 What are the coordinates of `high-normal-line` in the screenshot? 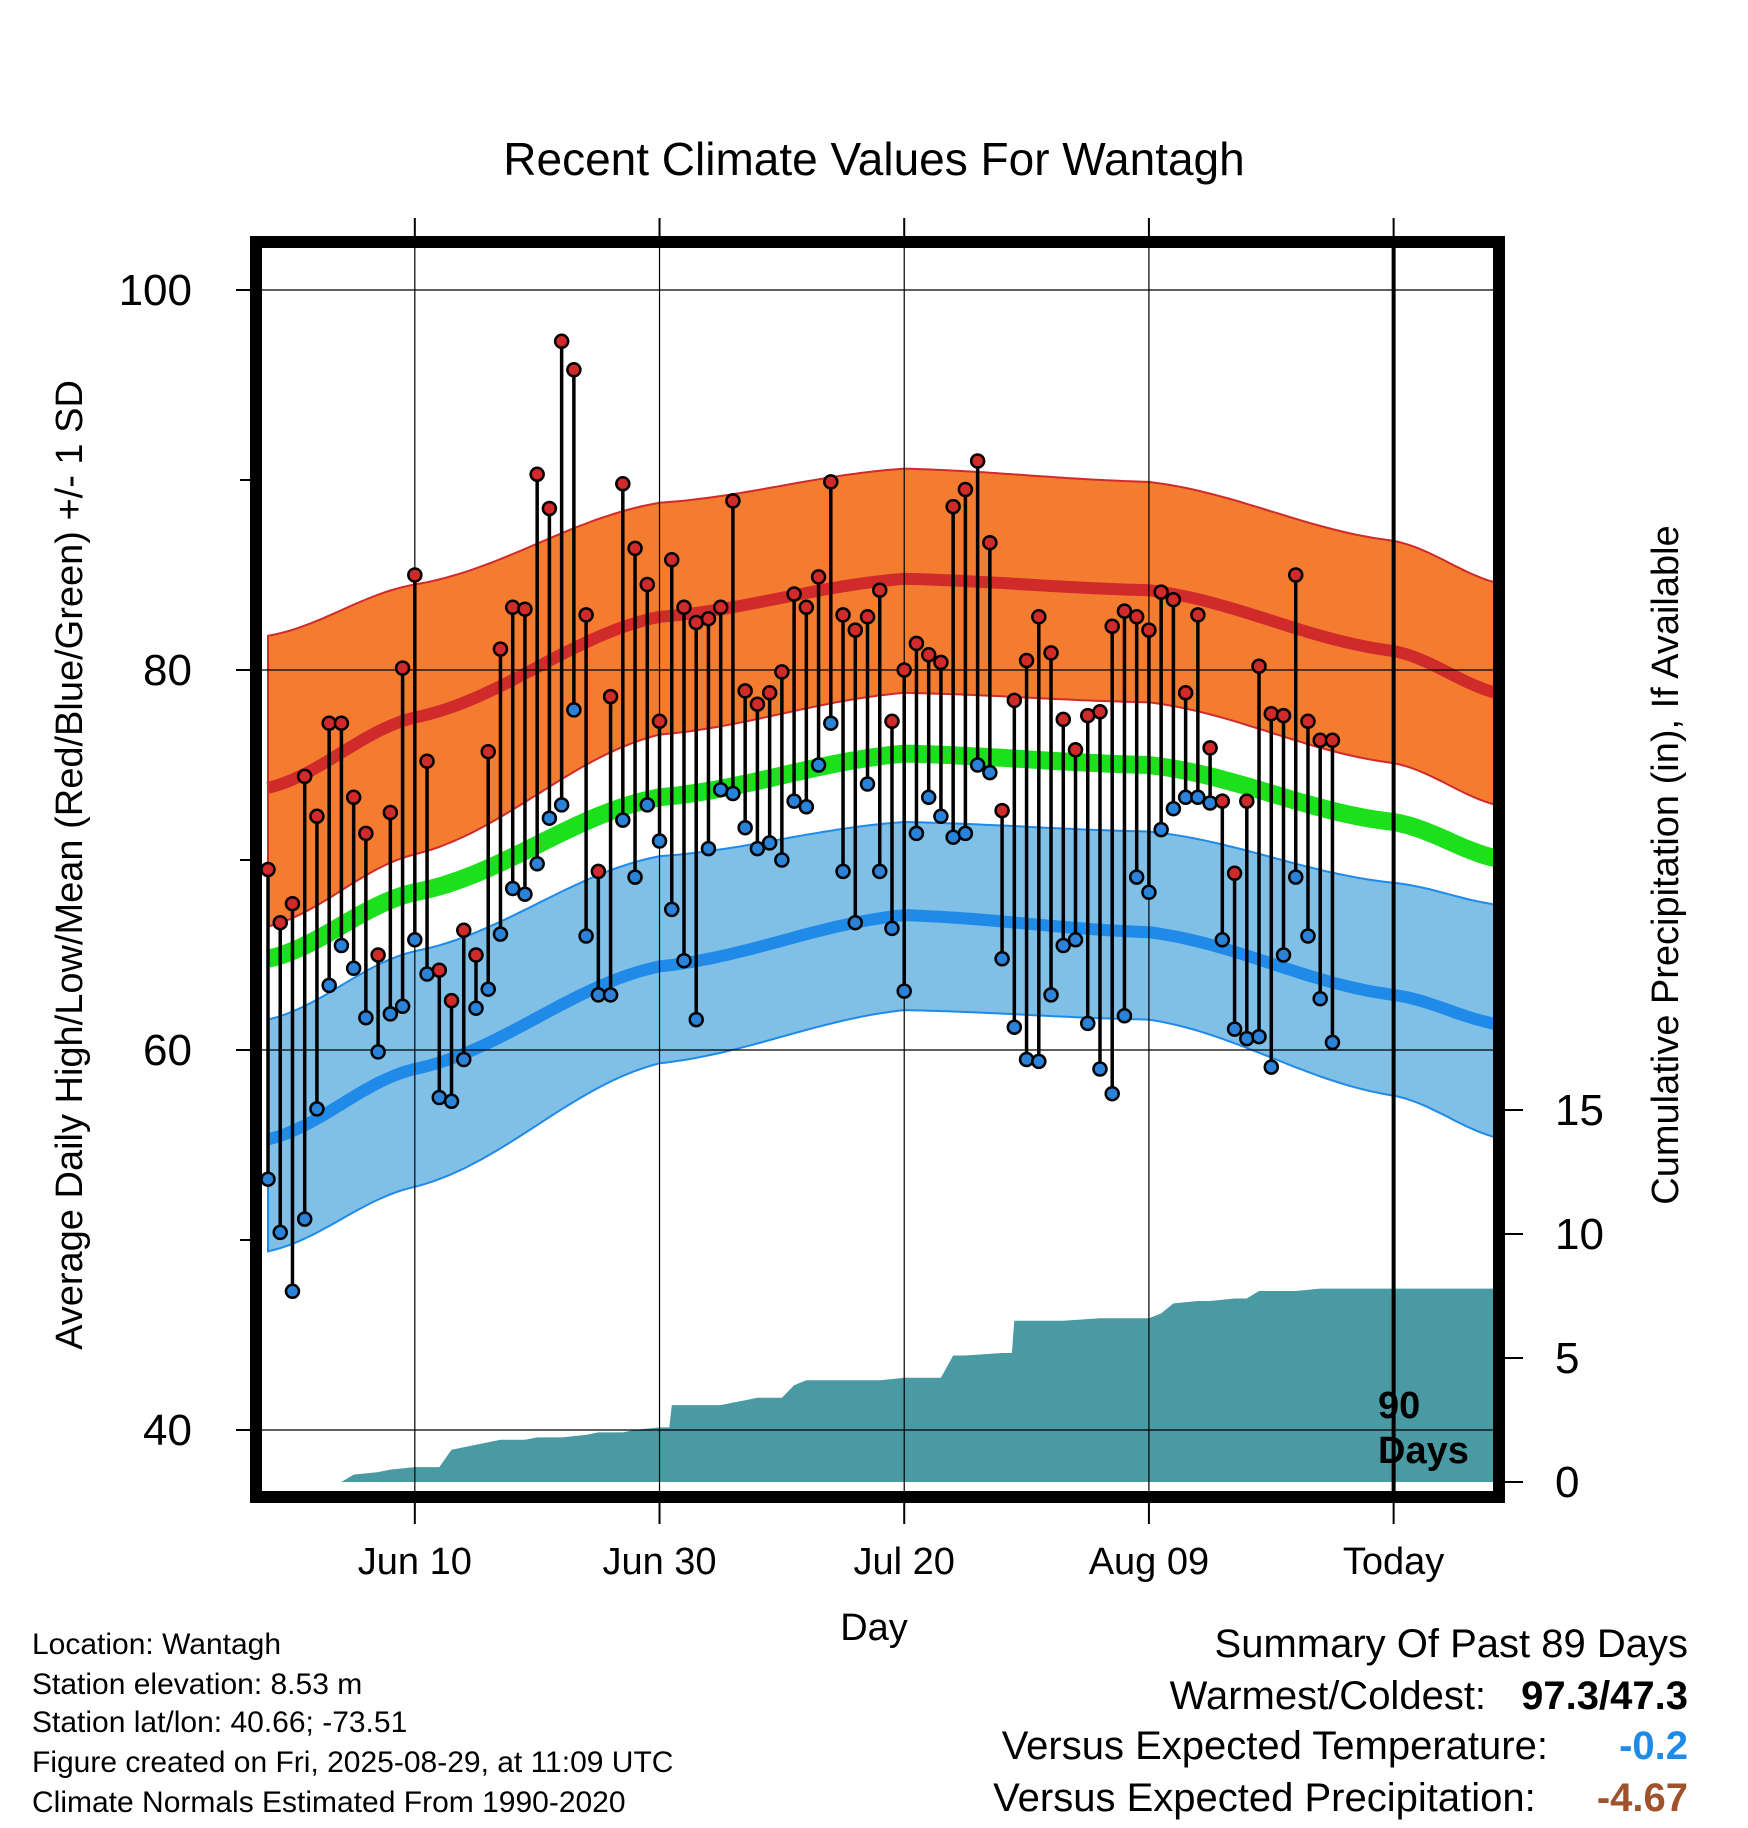 It's located at (879, 683).